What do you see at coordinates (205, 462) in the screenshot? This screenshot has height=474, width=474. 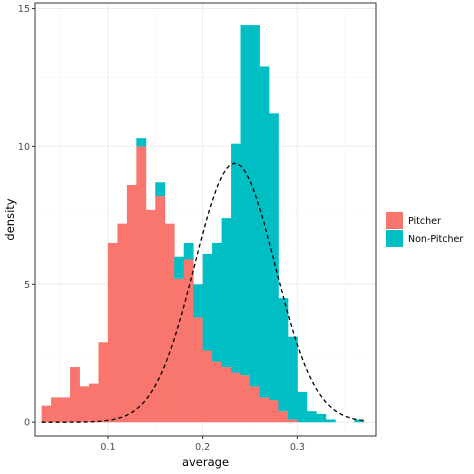 I see `x-axis-title: average` at bounding box center [205, 462].